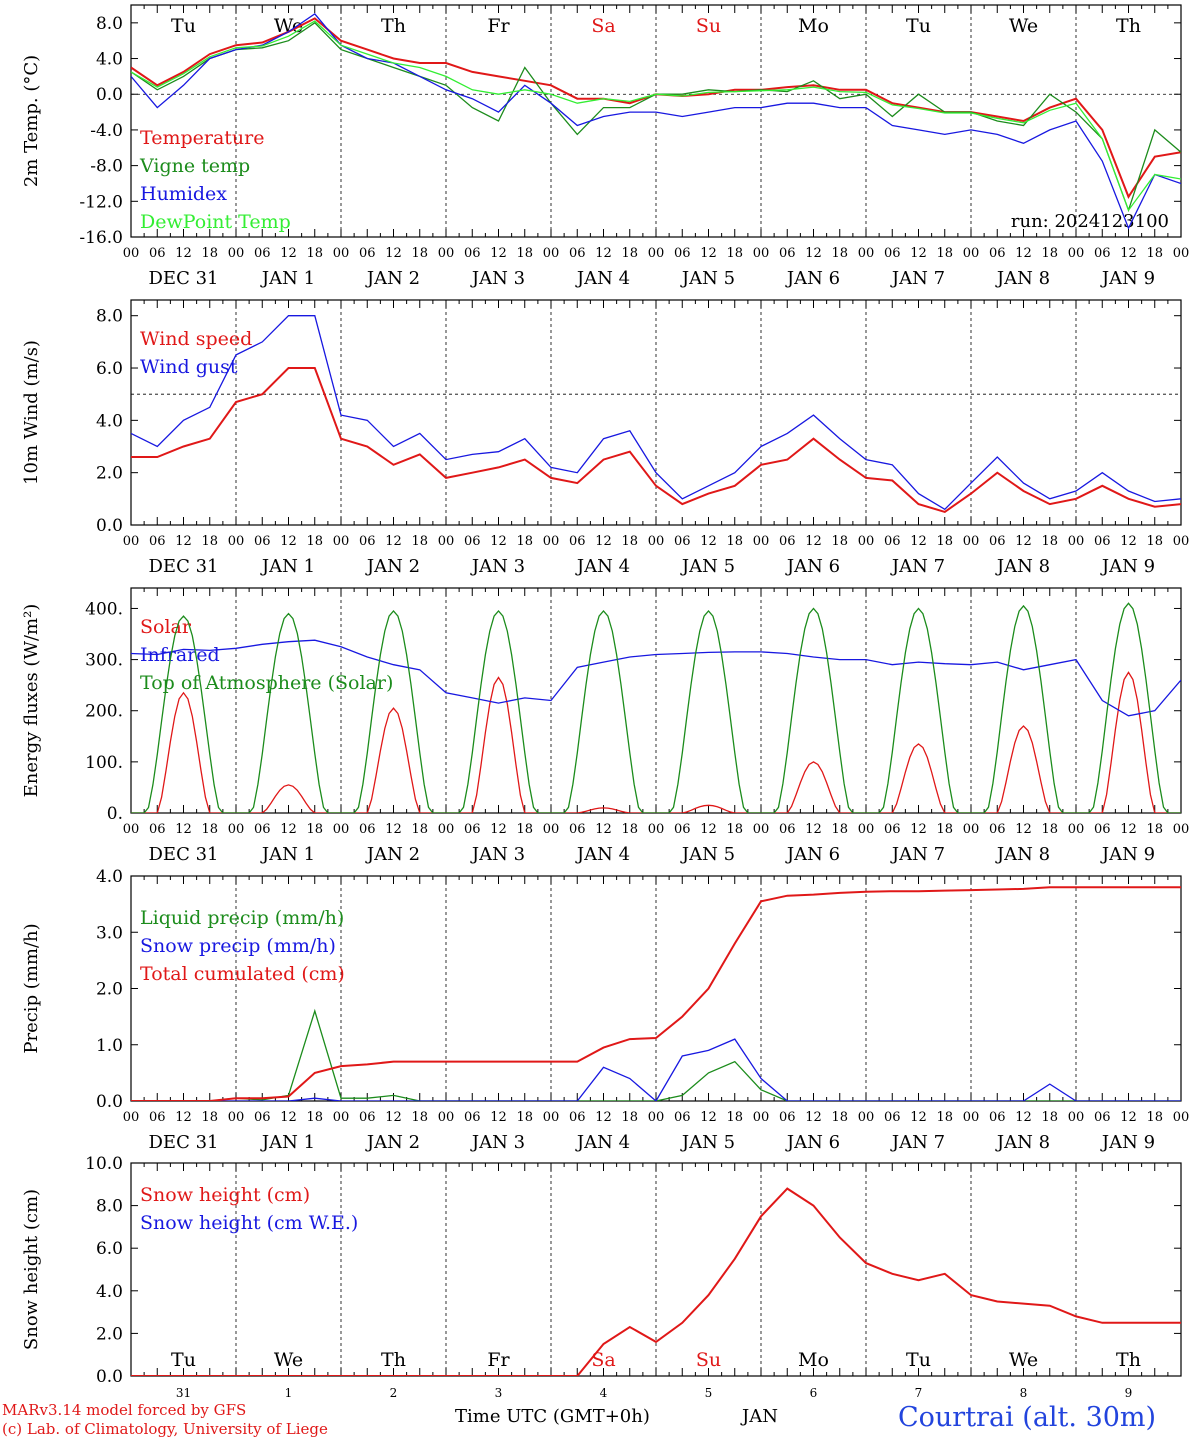 The image size is (1194, 1440). Describe the element at coordinates (104, 1164) in the screenshot. I see `y-tick-label: 10.0` at that location.